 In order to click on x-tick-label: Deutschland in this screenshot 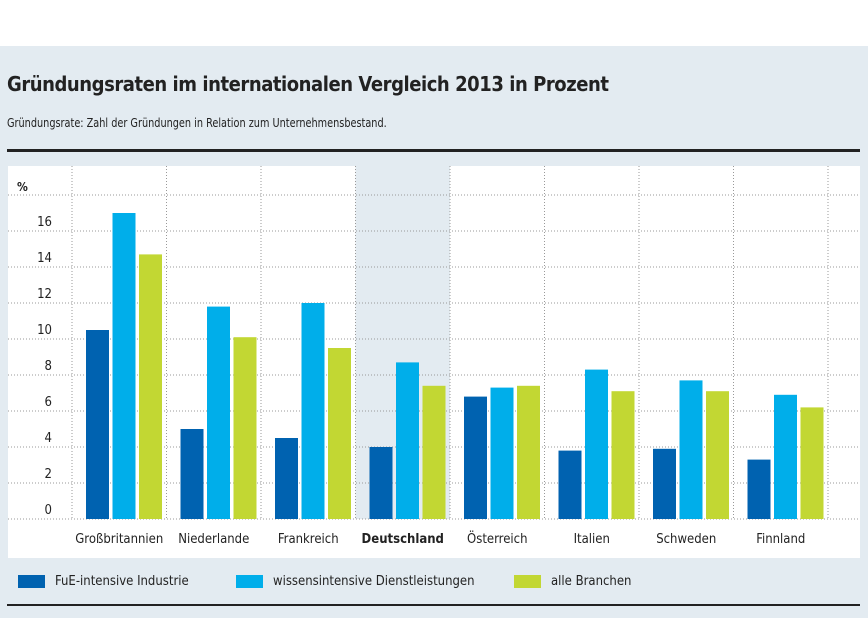, I will do `click(403, 539)`.